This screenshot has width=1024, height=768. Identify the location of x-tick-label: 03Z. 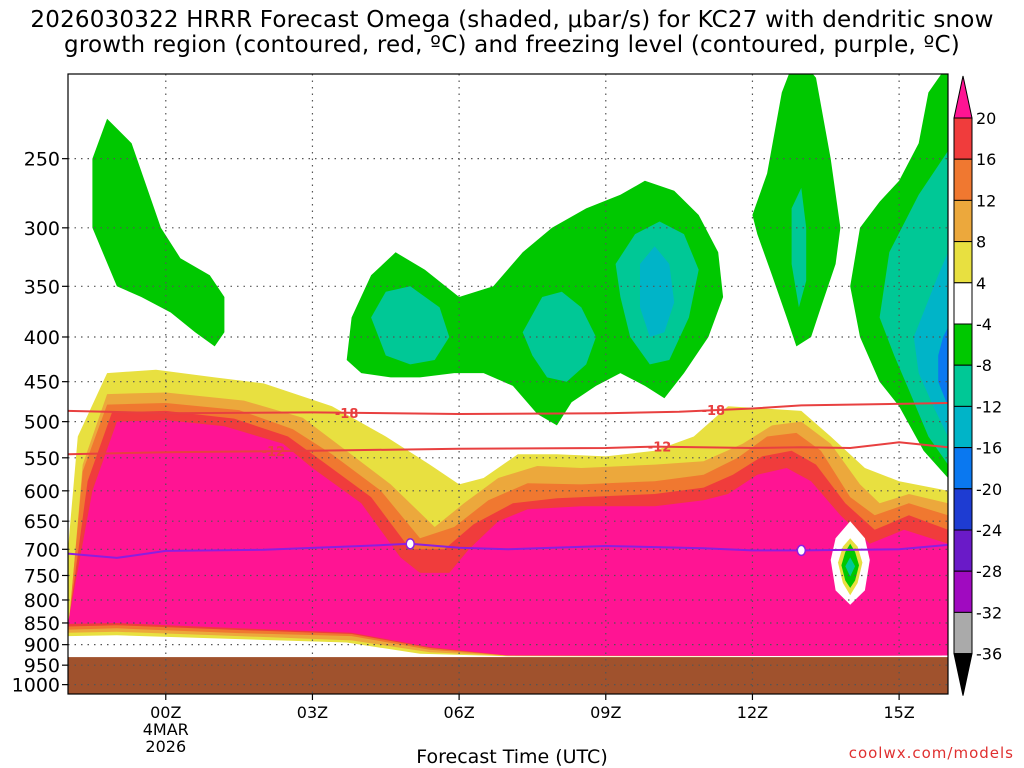
(312, 712).